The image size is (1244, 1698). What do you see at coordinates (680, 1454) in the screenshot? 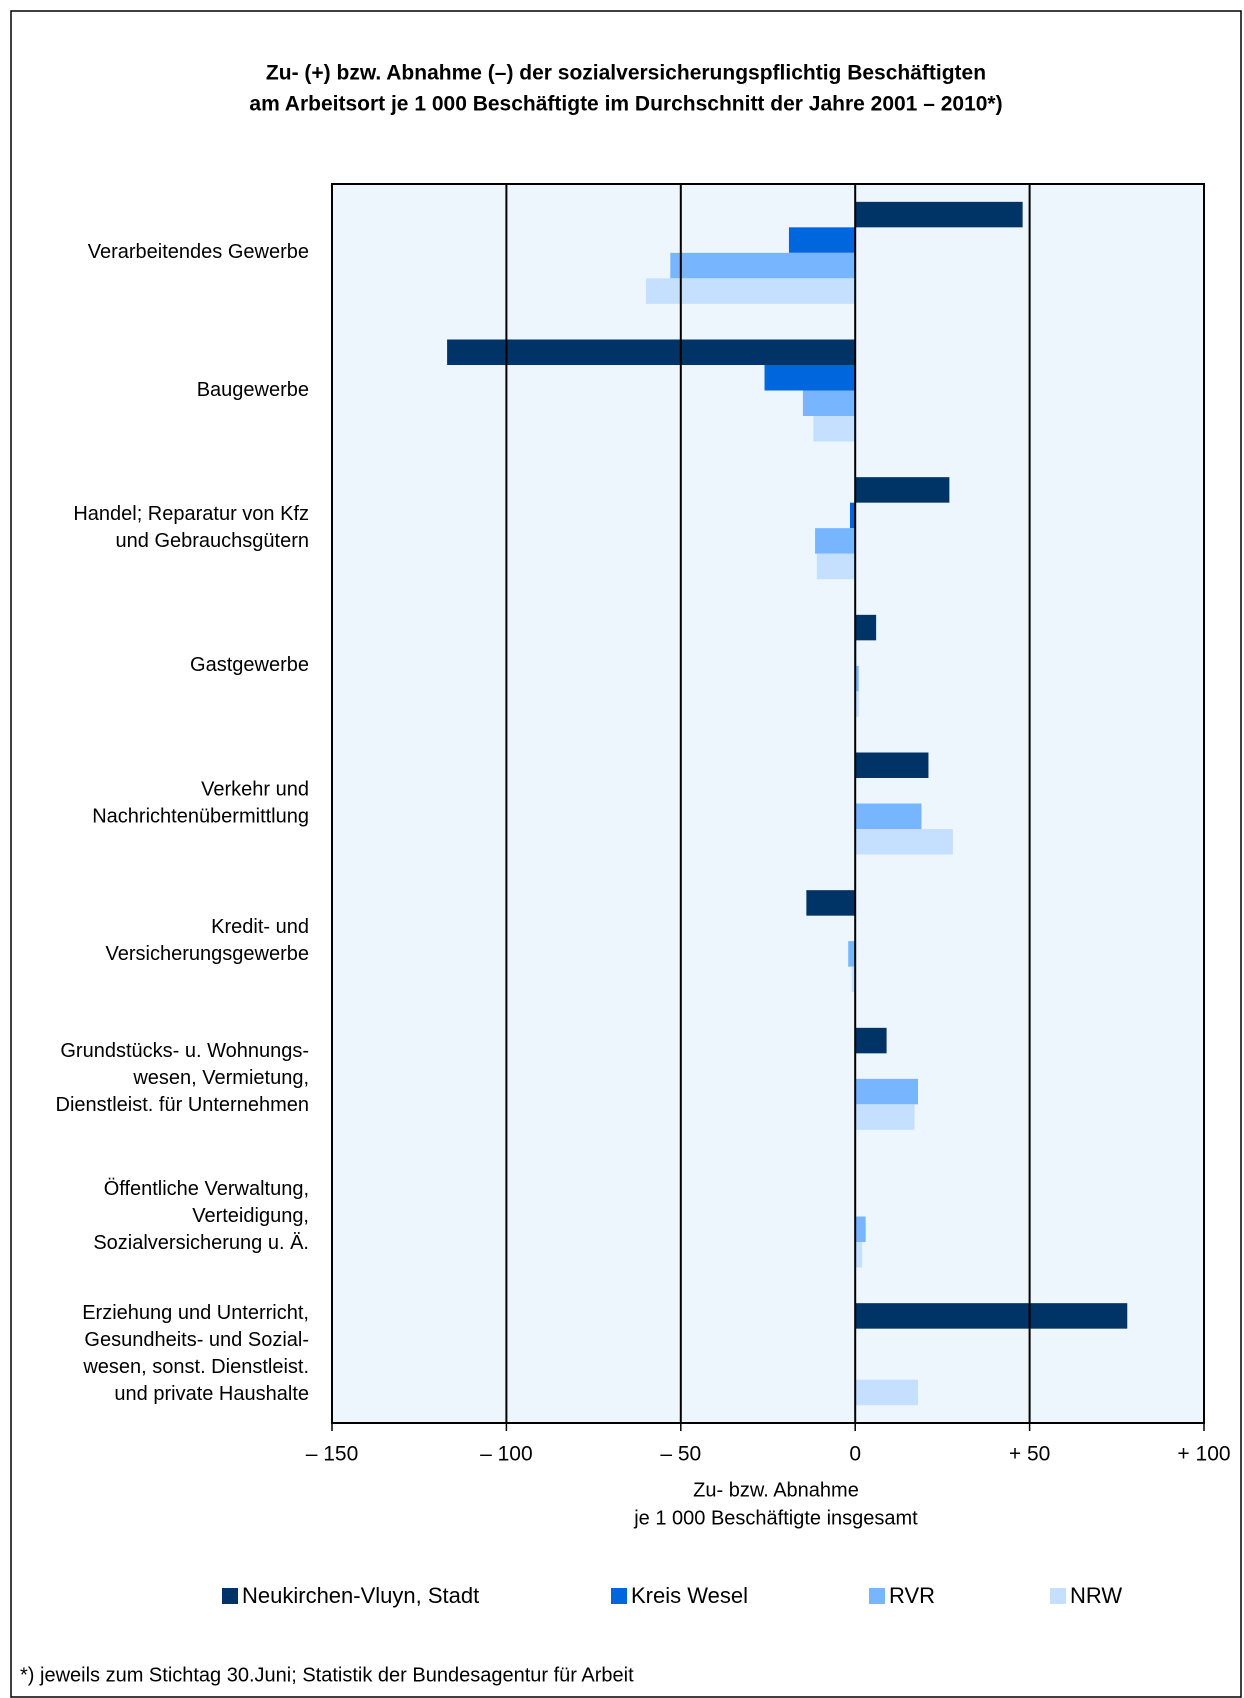
I see `x-tick-label: – 50` at bounding box center [680, 1454].